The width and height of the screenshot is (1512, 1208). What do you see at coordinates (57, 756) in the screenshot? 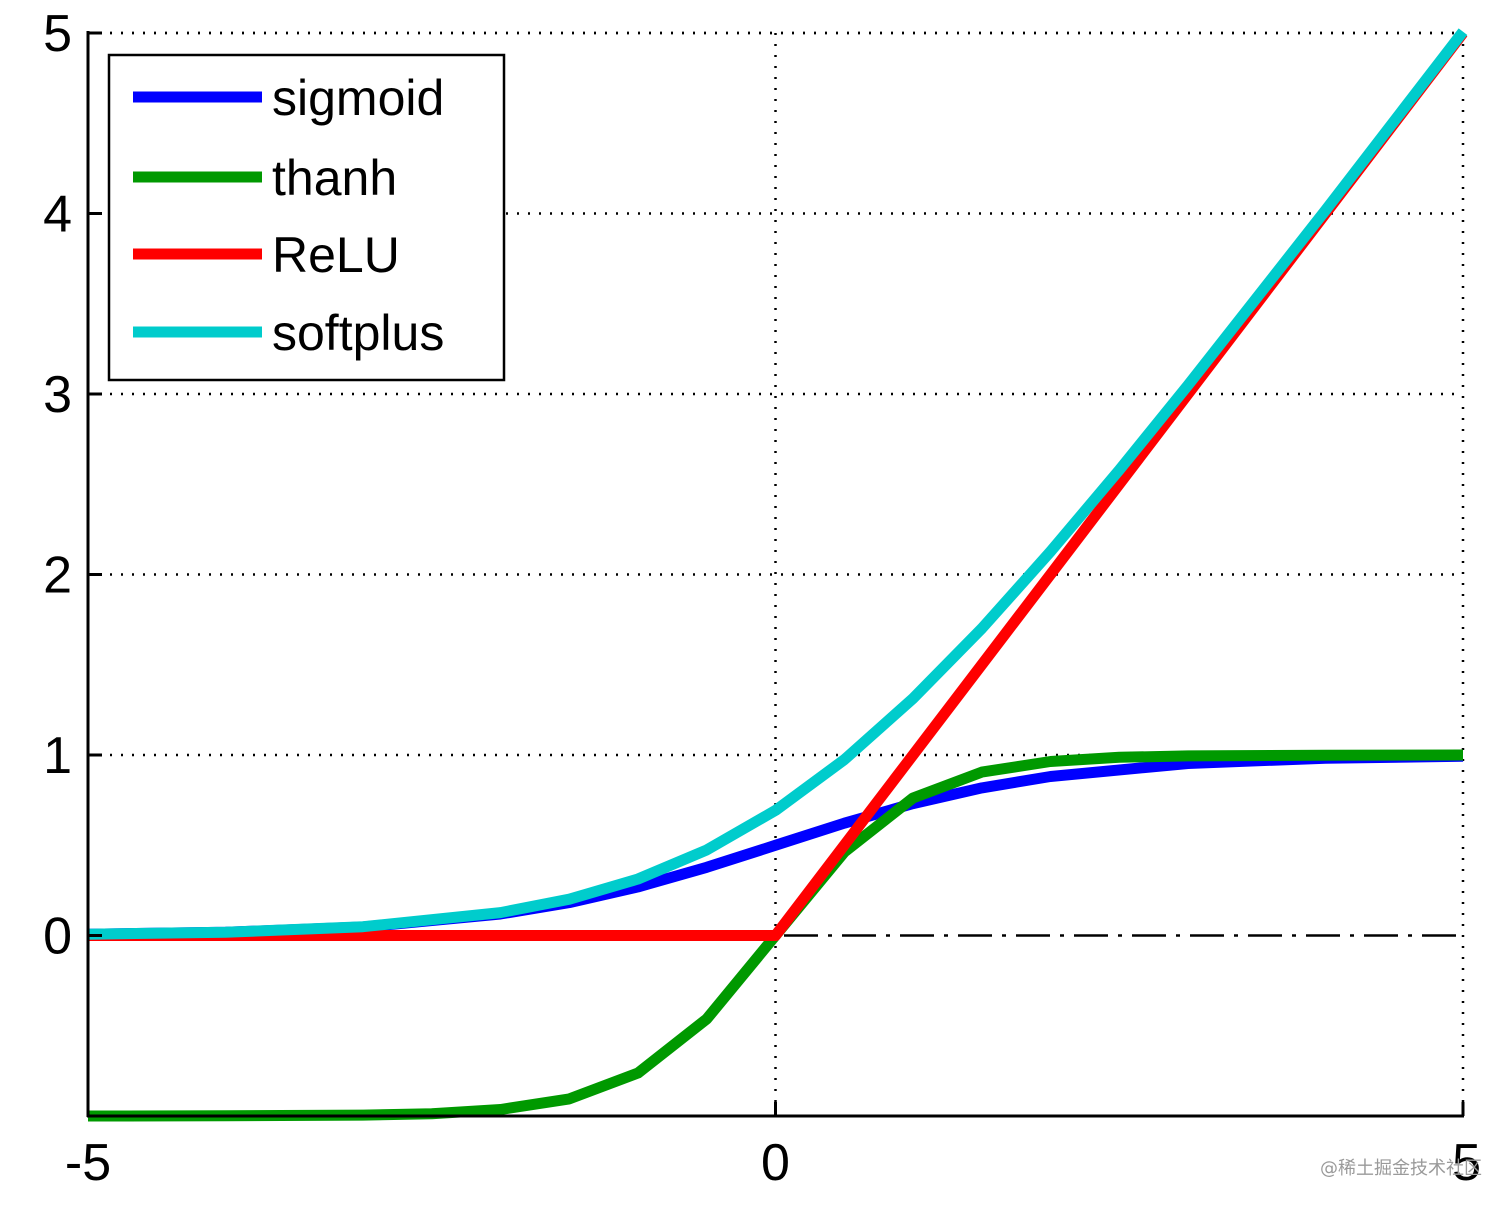
I see `y-tick-label: 1` at bounding box center [57, 756].